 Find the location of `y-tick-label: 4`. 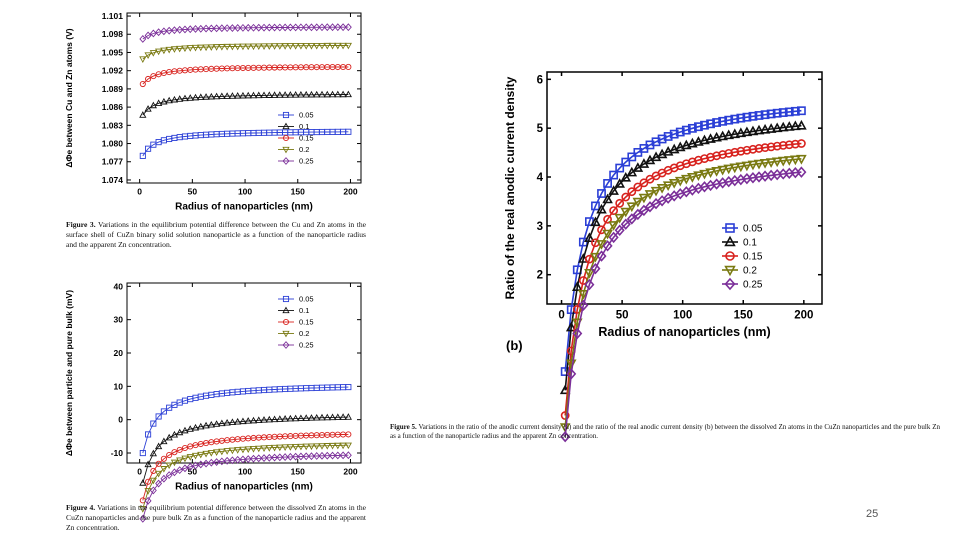

y-tick-label: 4 is located at coordinates (540, 178).